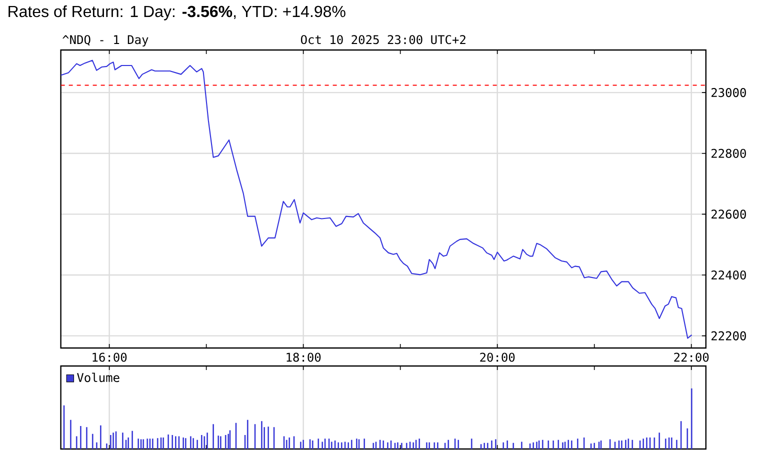 This screenshot has height=452, width=762. I want to click on text: Oct 10 2025 23:00 UTC+2, so click(383, 39).